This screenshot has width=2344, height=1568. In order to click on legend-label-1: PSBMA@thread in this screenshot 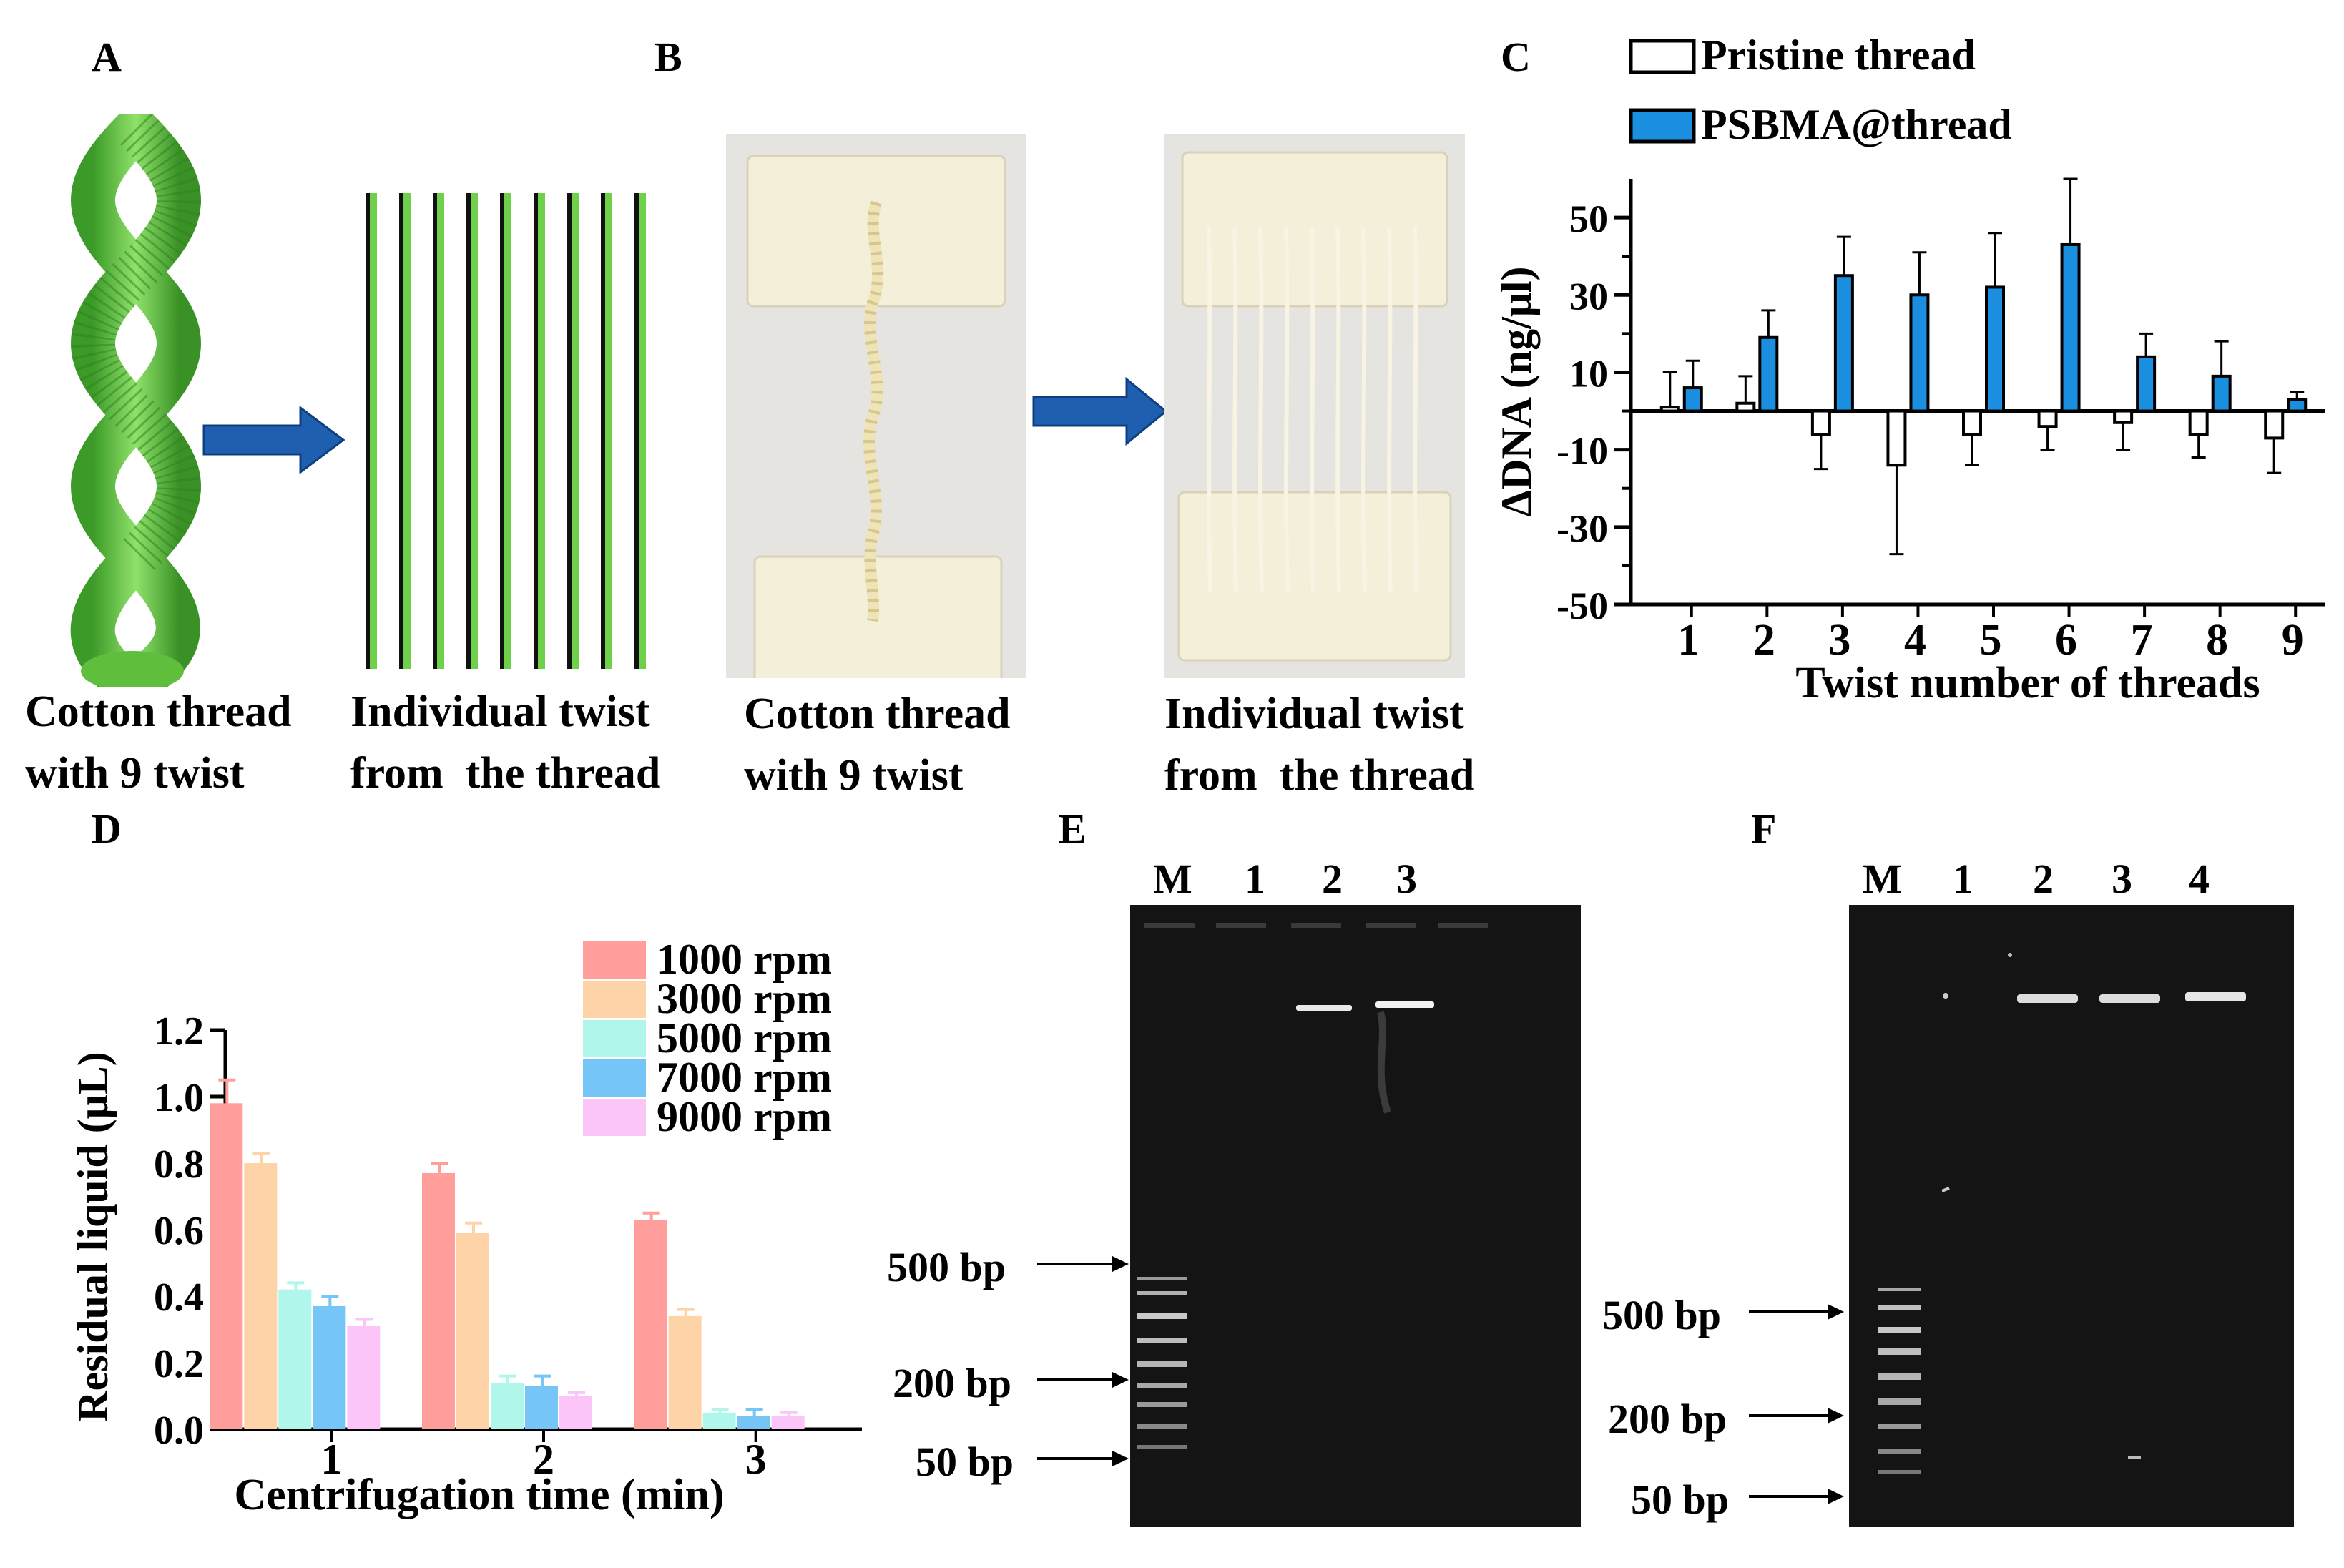, I will do `click(1857, 125)`.